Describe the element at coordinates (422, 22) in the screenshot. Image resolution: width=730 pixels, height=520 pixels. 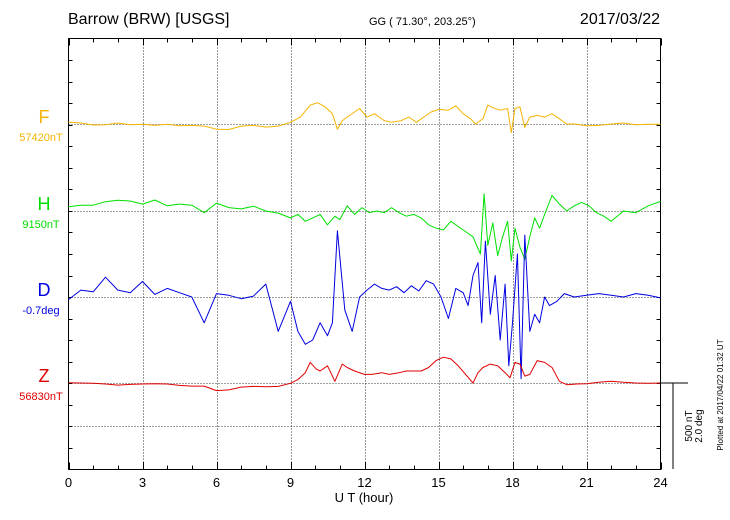
I see `station-coordinates: GG ( 71.30°, 203.25°)` at that location.